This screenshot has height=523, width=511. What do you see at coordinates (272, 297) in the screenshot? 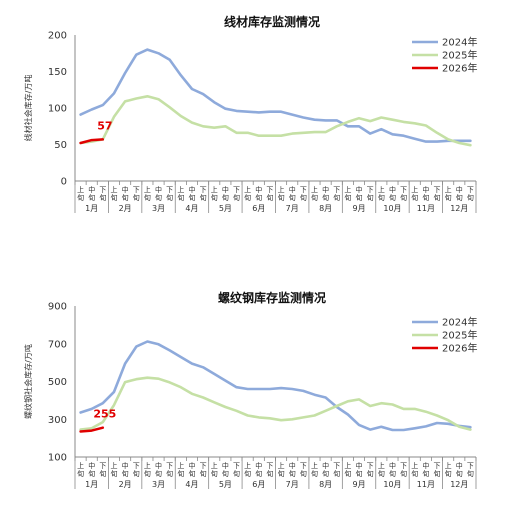
I see `chart-title: 螺纹钢库存监测情况` at bounding box center [272, 297].